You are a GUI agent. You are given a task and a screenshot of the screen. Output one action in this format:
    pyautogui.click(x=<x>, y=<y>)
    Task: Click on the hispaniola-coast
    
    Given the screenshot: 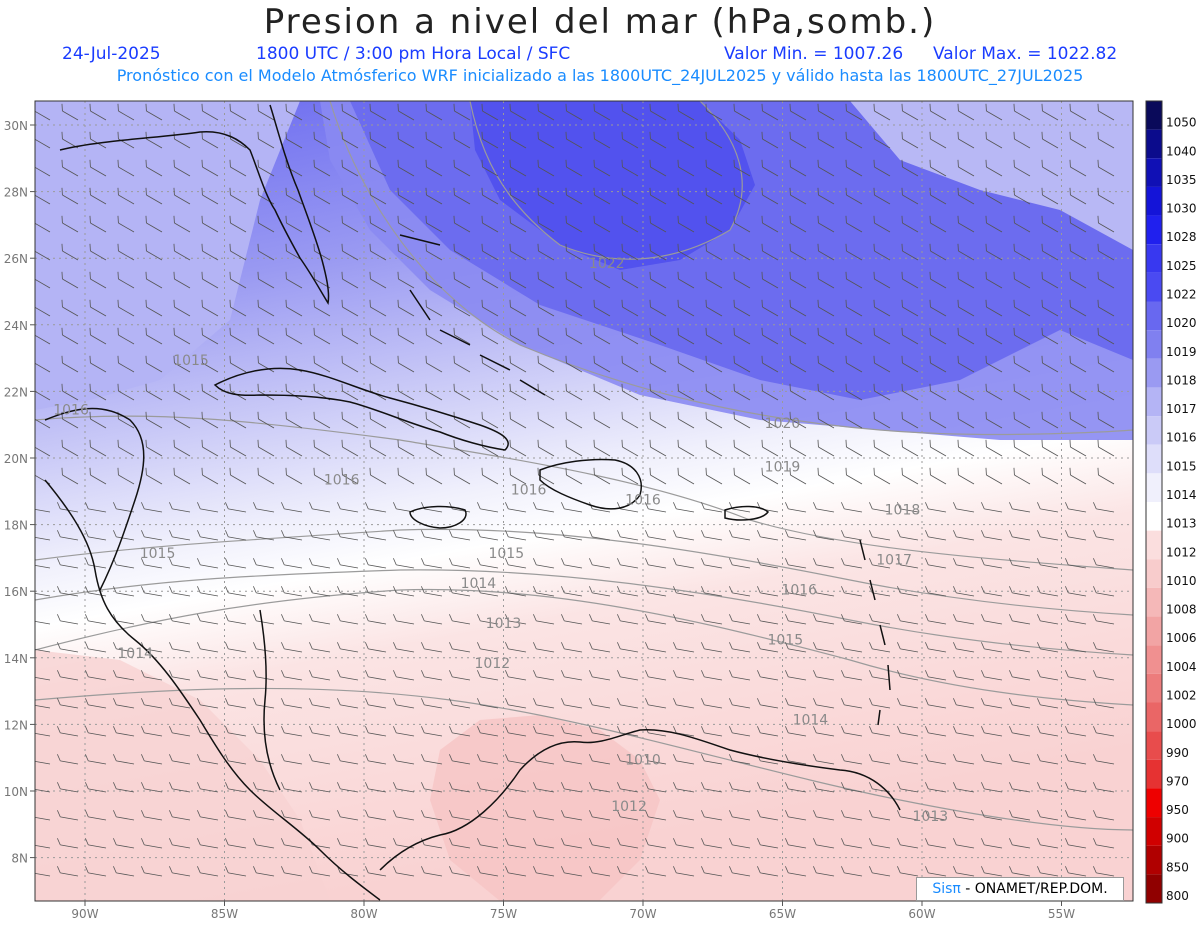 What is the action you would take?
    pyautogui.click(x=590, y=484)
    